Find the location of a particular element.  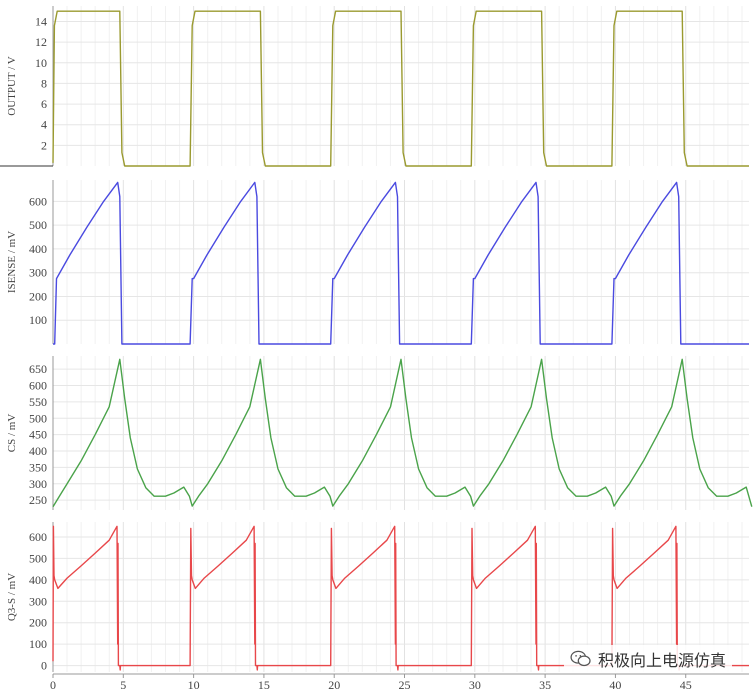

y-axis-label: CS / mV is located at coordinates (12, 433).